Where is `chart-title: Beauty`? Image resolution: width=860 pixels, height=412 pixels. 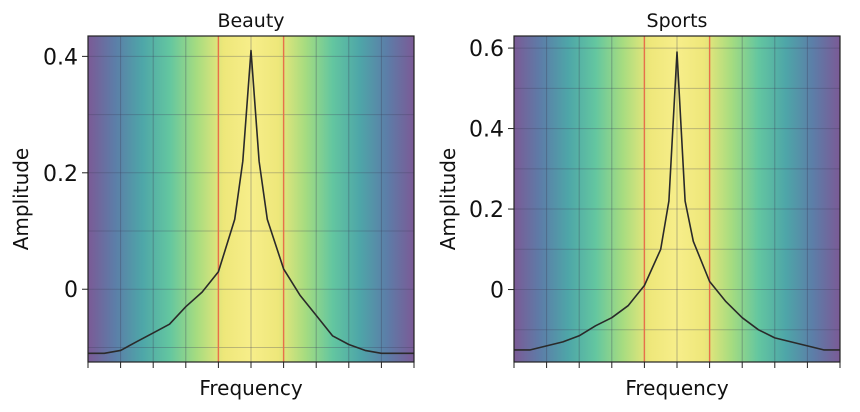
chart-title: Beauty is located at coordinates (250, 21).